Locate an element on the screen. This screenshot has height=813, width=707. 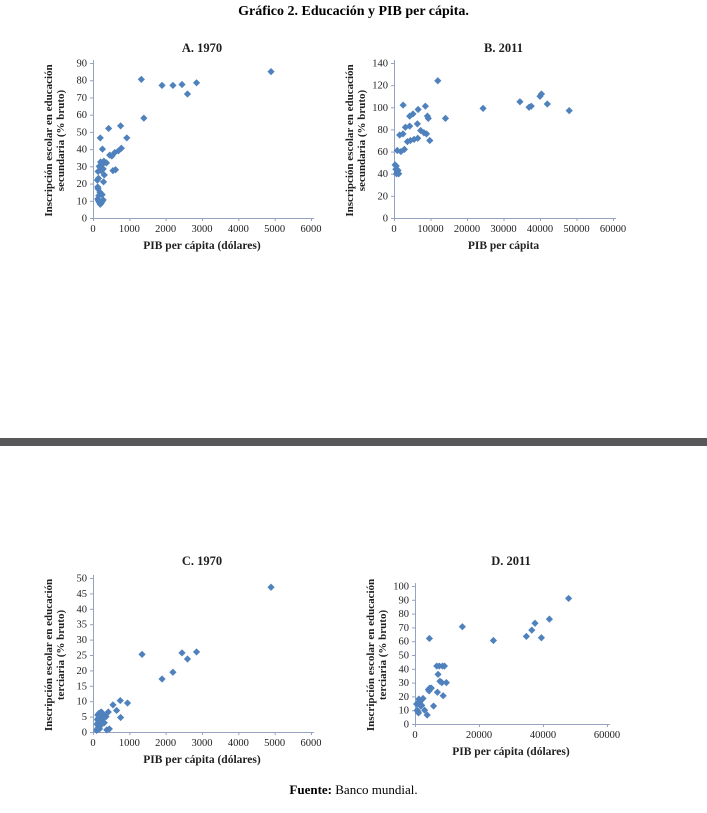
x-tick-label: 1000 is located at coordinates (129, 229).